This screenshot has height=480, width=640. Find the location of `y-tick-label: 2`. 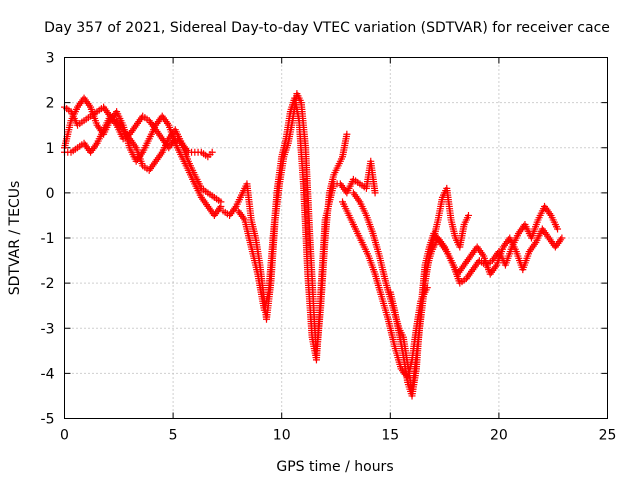

y-tick-label: 2 is located at coordinates (50, 104).